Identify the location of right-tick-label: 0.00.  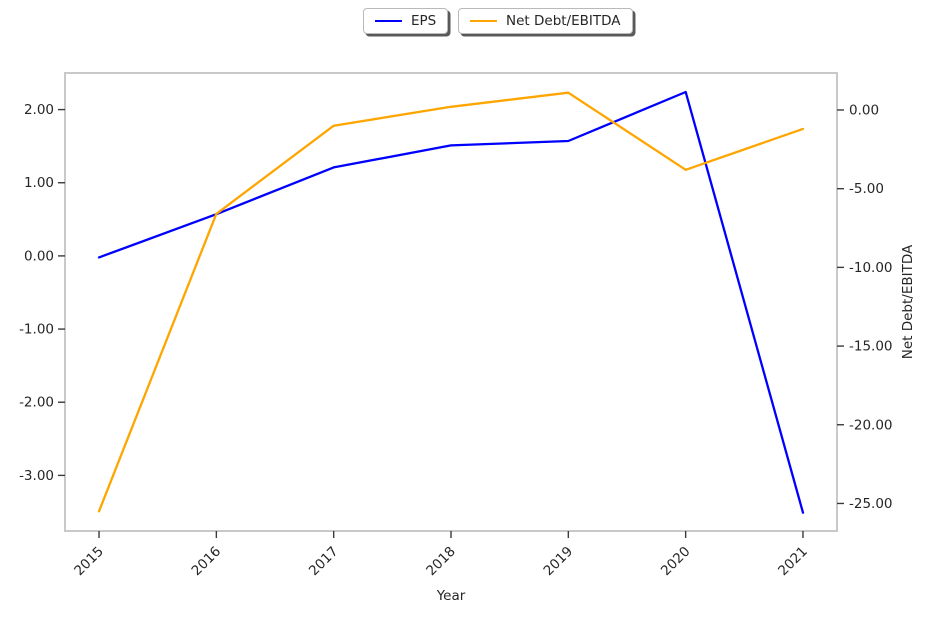
(864, 110).